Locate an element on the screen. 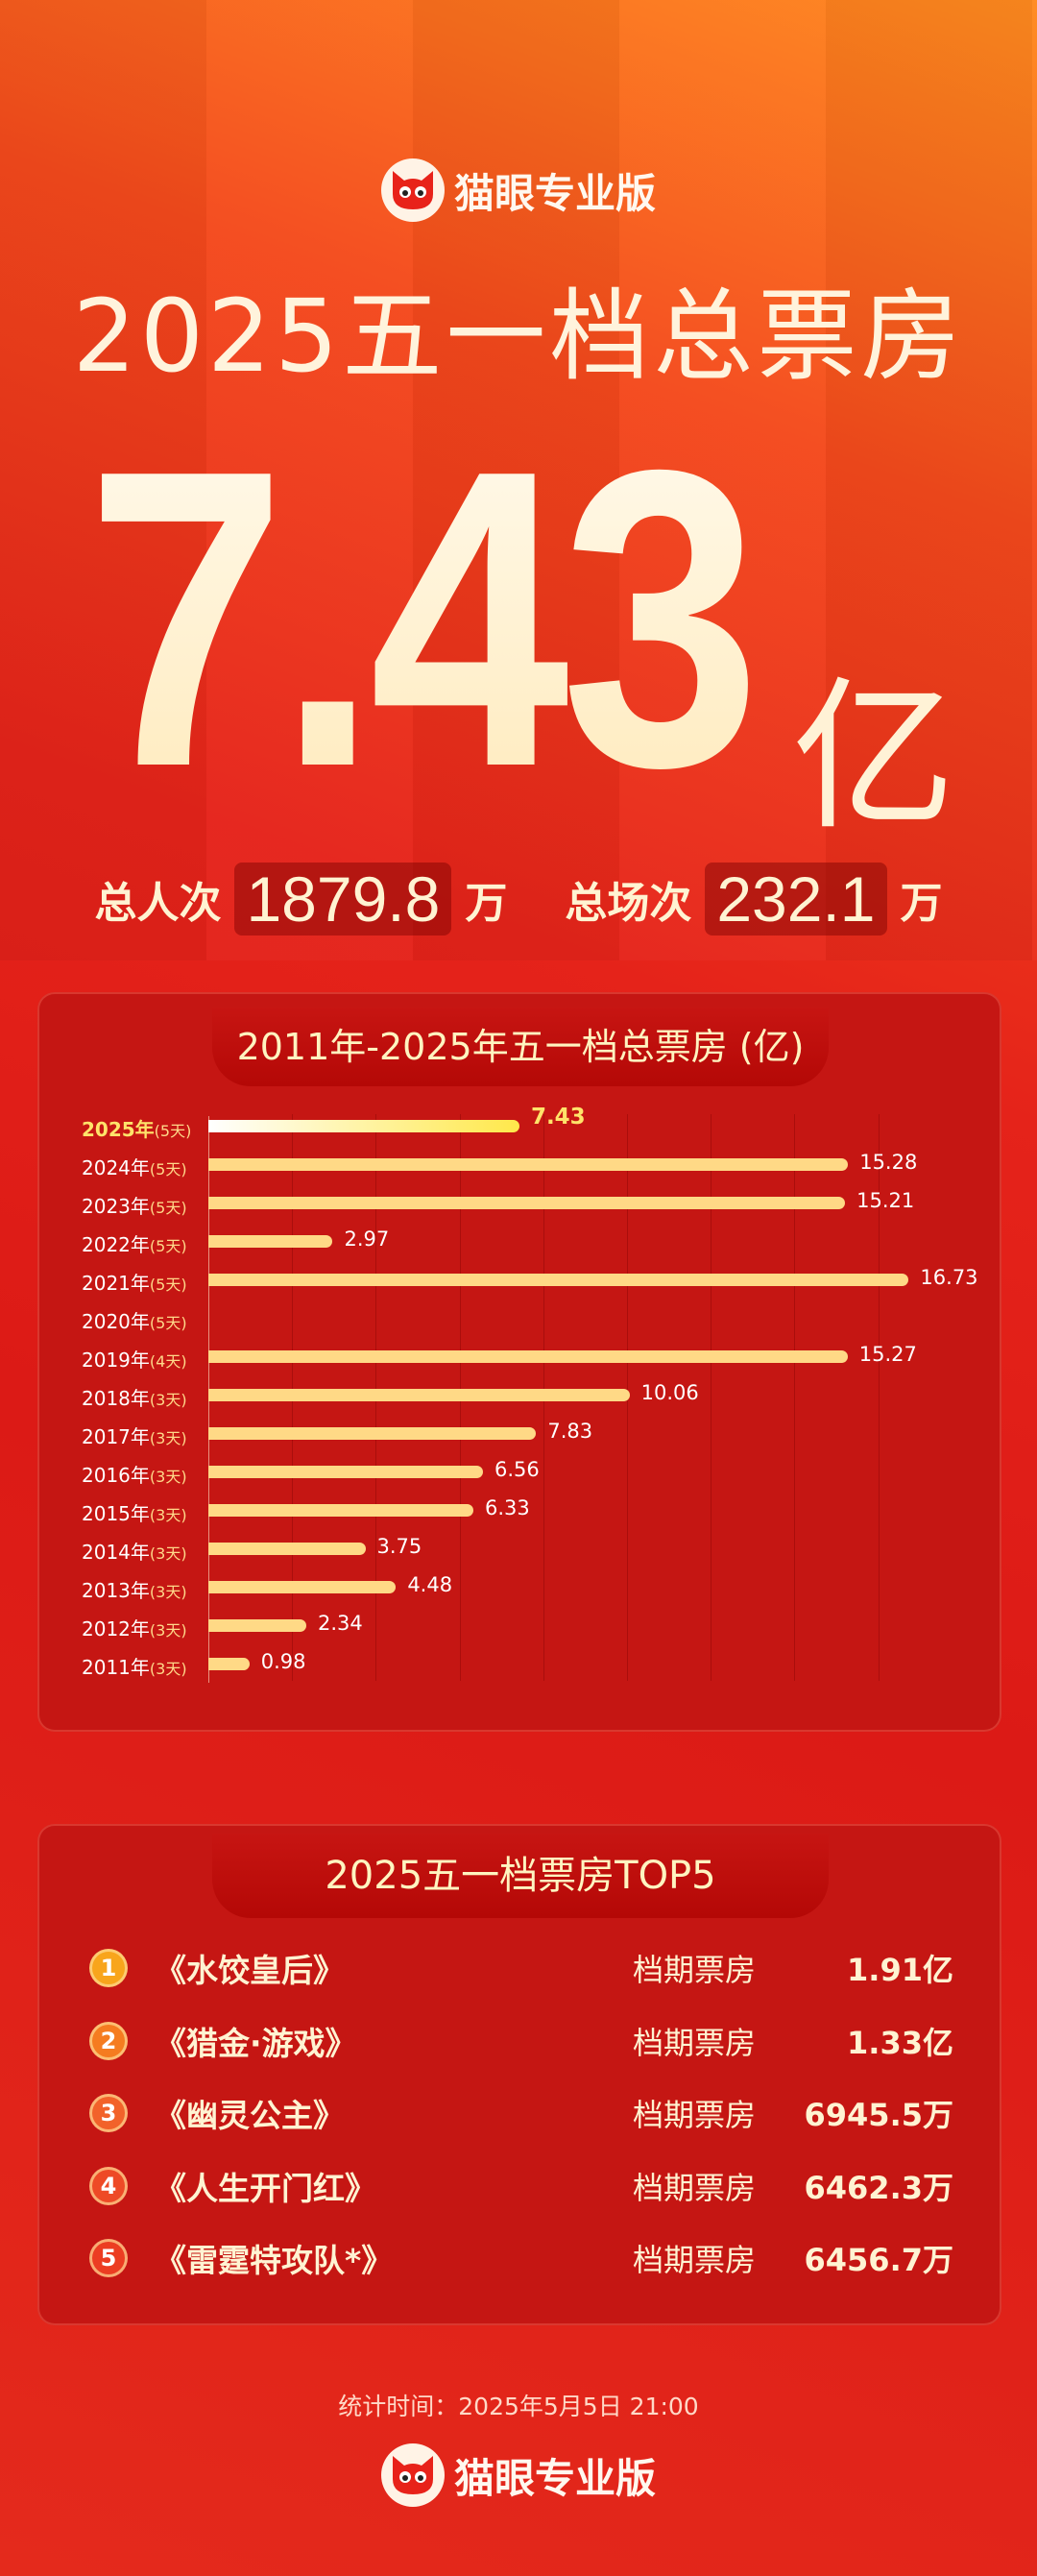 The image size is (1037, 2576). value-label: 4.48 is located at coordinates (430, 1584).